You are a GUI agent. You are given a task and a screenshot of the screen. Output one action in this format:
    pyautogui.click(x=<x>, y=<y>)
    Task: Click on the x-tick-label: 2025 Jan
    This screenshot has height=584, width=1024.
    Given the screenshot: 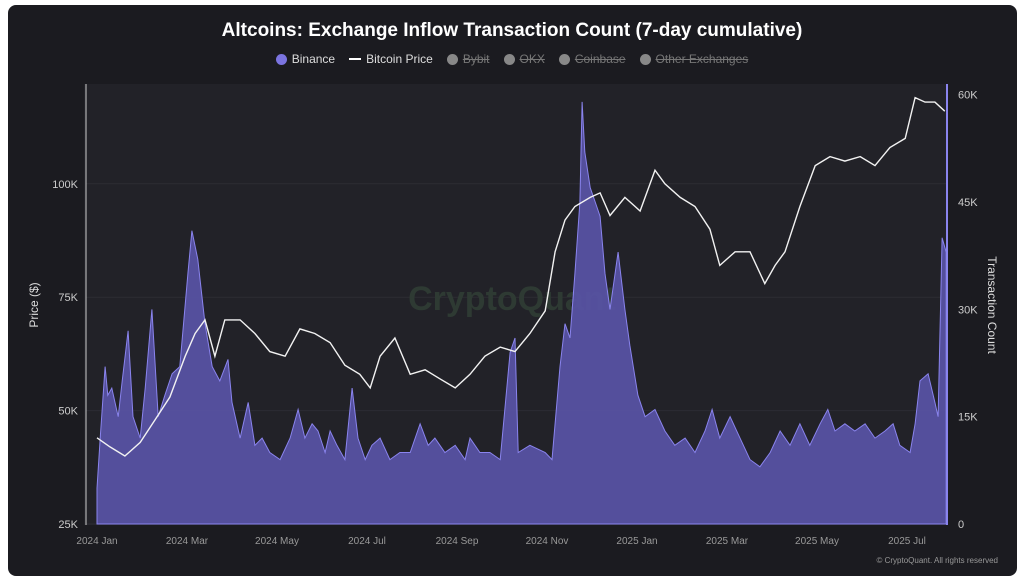 What is the action you would take?
    pyautogui.click(x=636, y=541)
    